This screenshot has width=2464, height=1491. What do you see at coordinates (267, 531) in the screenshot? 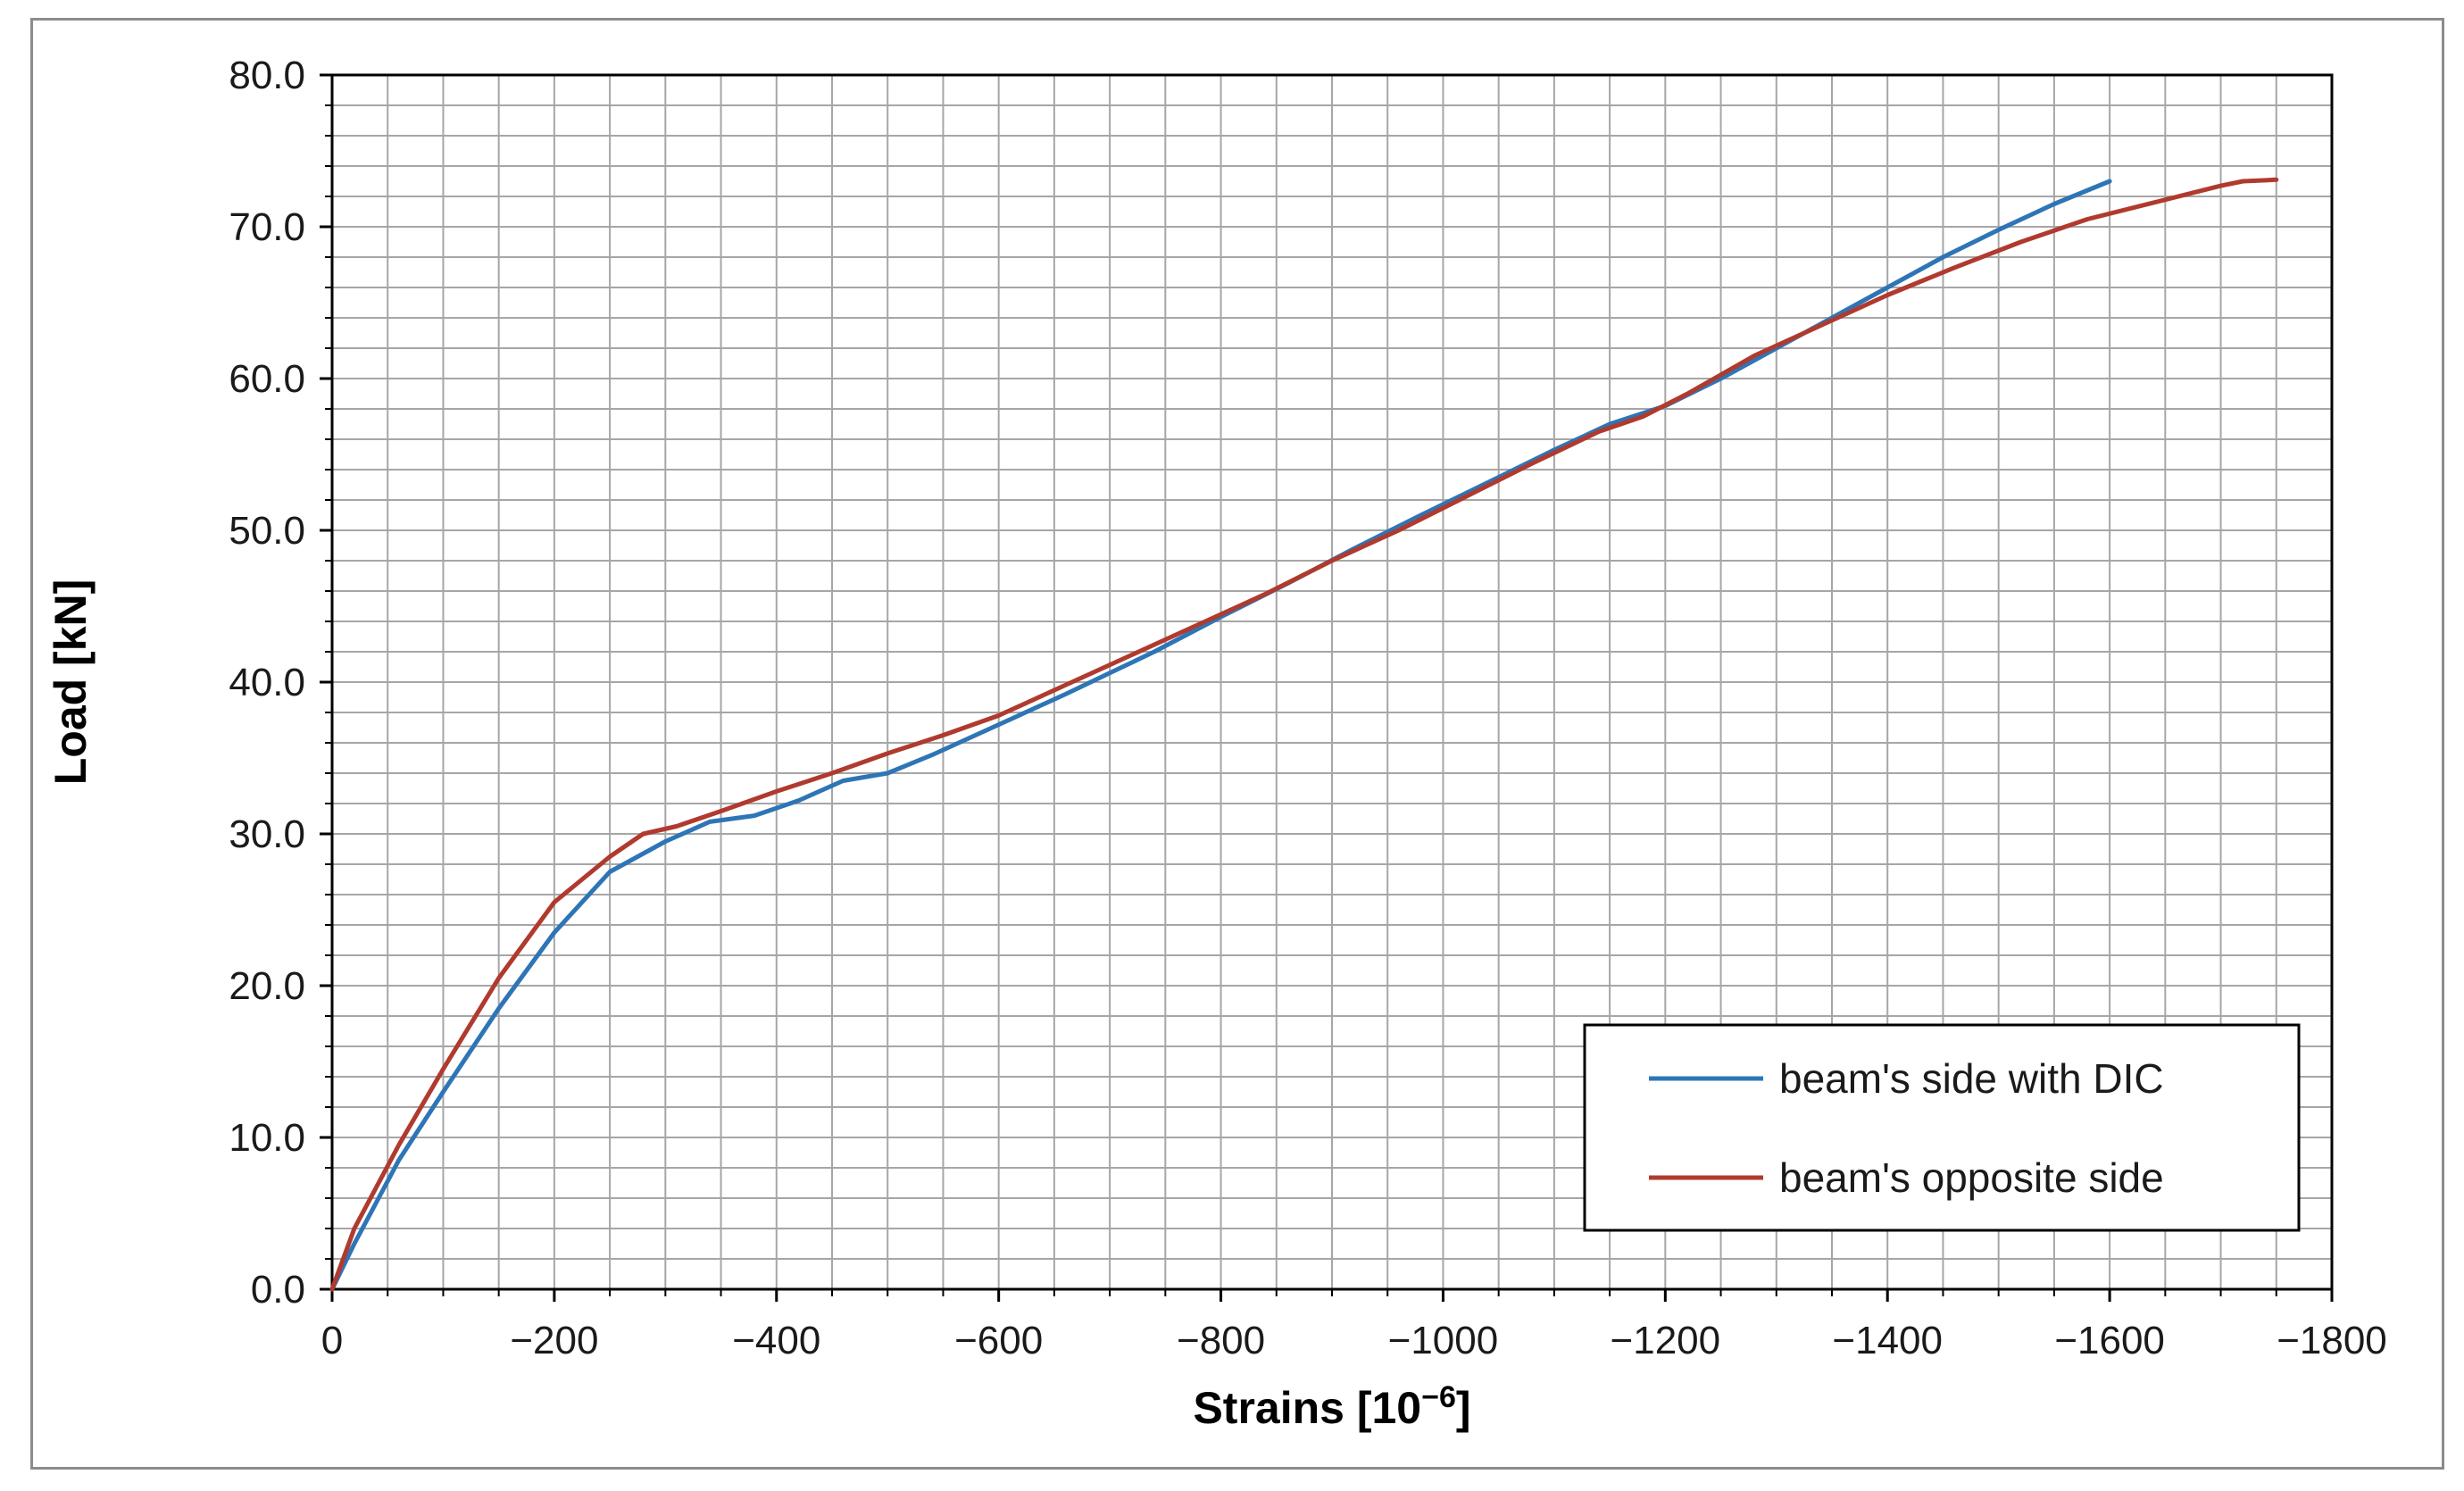
I see `y-tick-label: 50.0` at bounding box center [267, 531].